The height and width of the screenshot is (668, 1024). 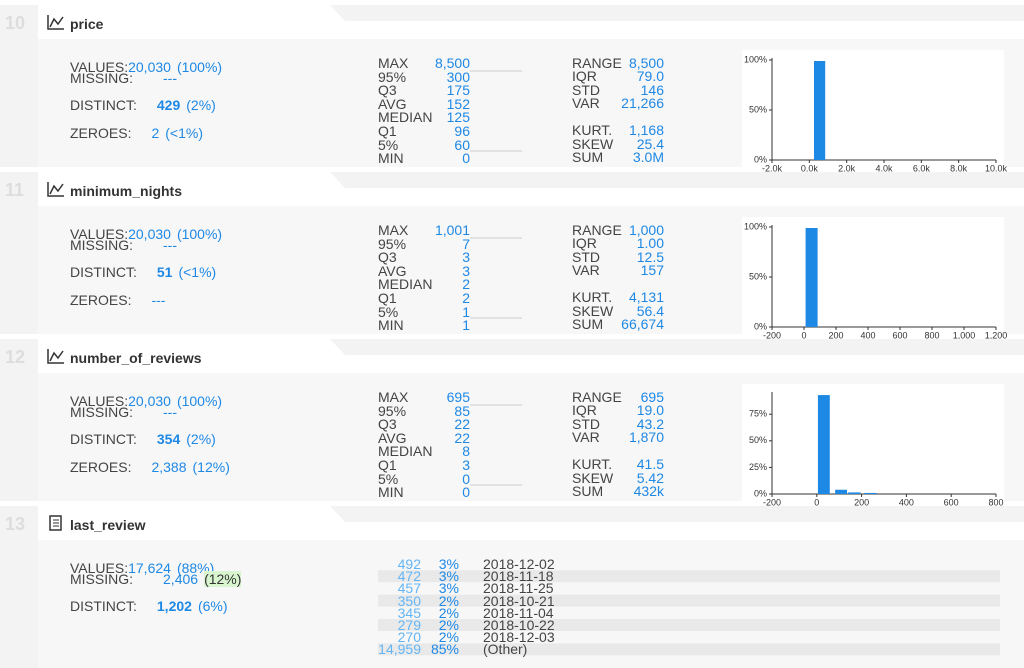 I want to click on moment-label: IQR, so click(x=584, y=410).